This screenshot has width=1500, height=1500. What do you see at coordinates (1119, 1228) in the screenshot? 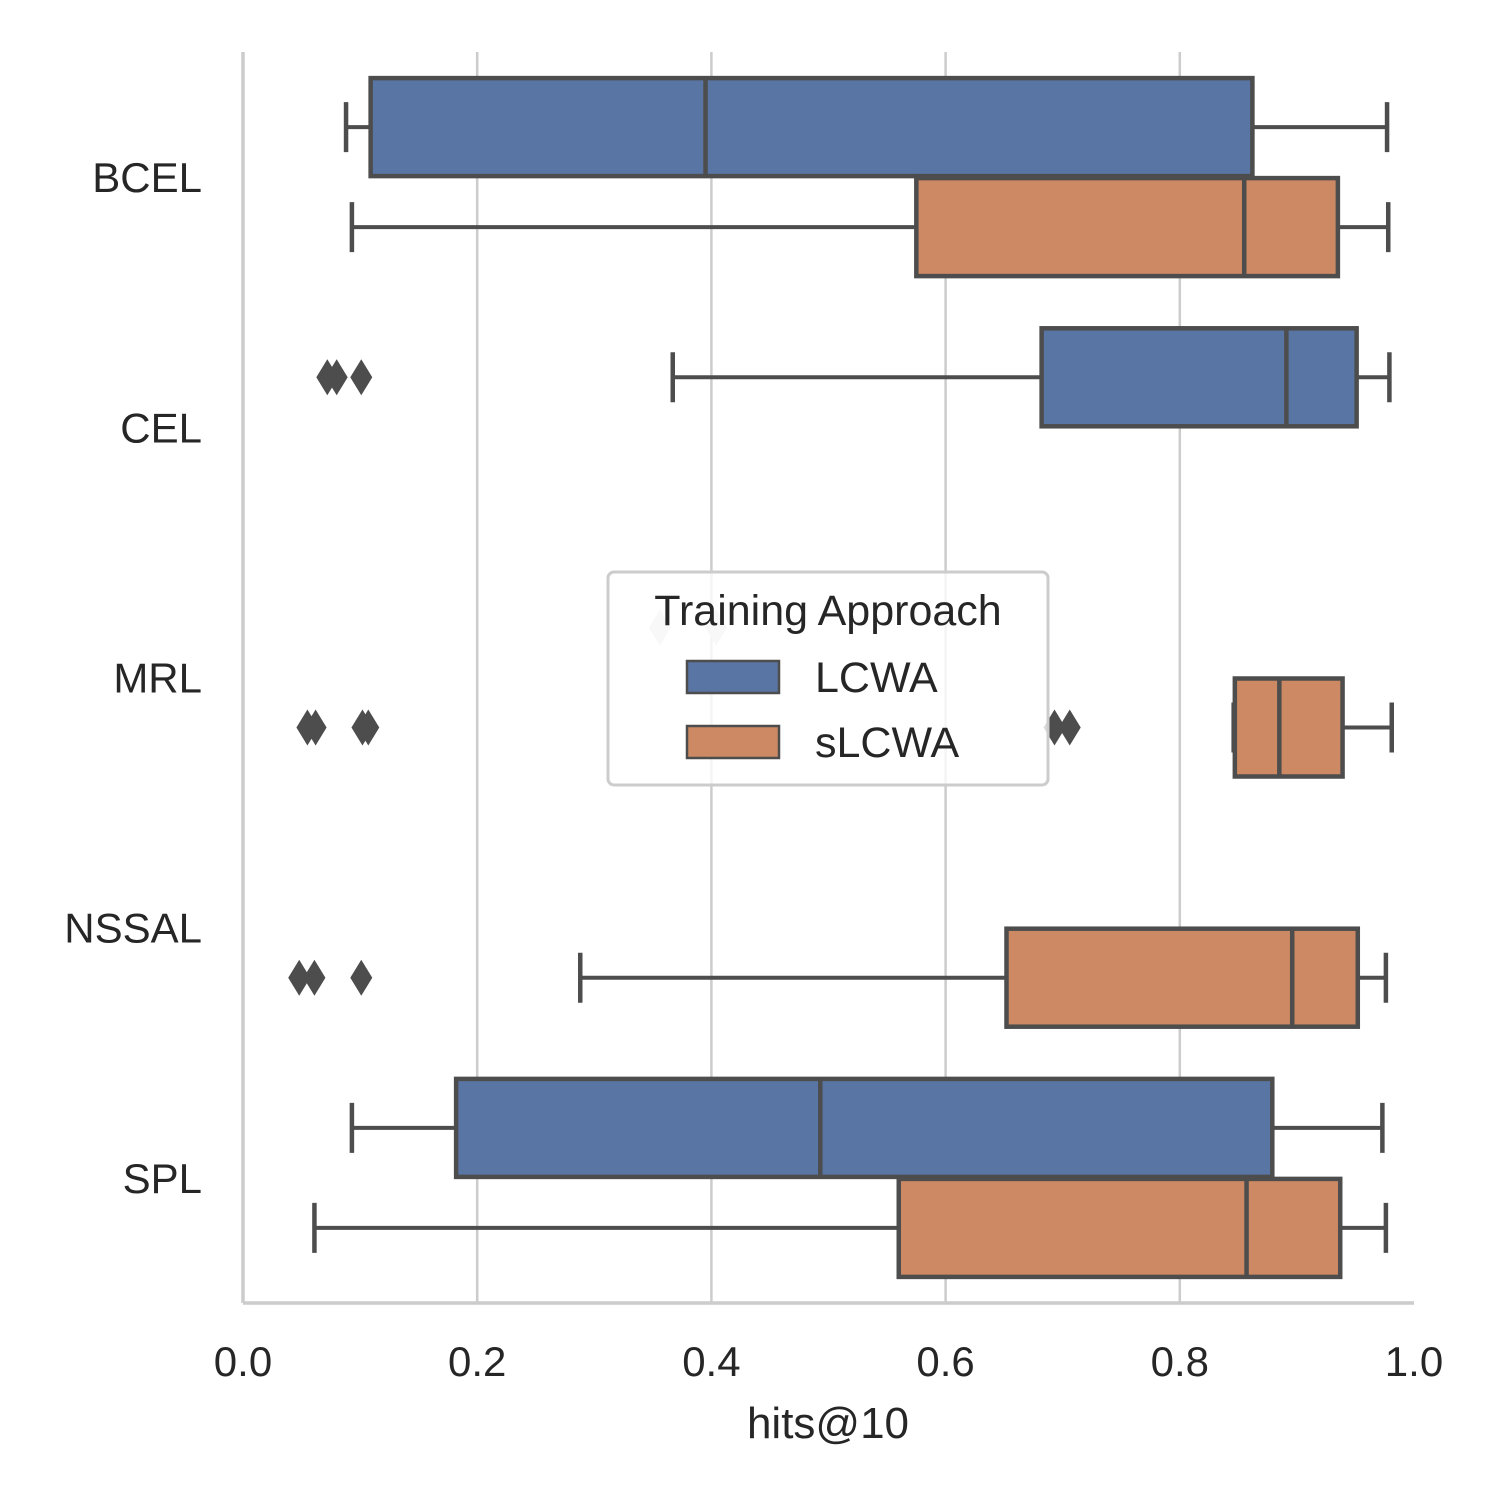
I see `iqr-box-slcwa-spl` at bounding box center [1119, 1228].